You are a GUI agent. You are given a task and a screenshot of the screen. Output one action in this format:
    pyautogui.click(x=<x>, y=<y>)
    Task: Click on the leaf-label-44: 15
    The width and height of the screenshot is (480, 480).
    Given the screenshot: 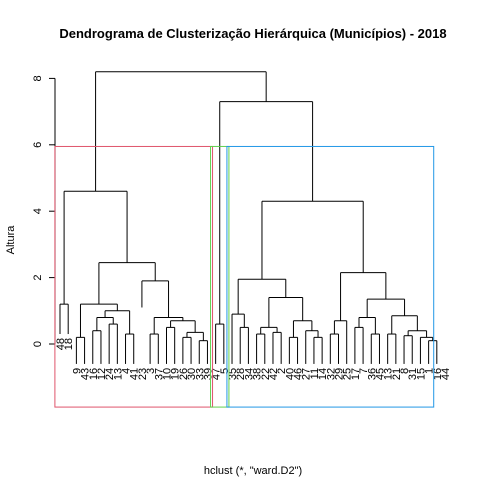 What is the action you would take?
    pyautogui.click(x=421, y=374)
    